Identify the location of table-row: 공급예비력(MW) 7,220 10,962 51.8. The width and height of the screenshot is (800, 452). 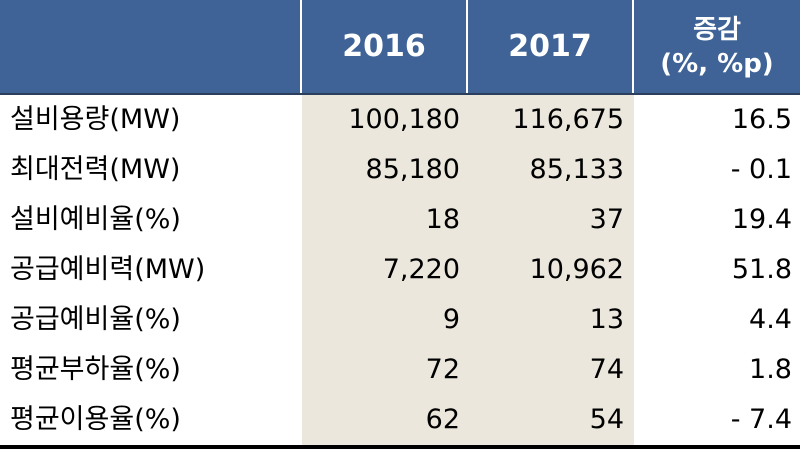
(400, 270).